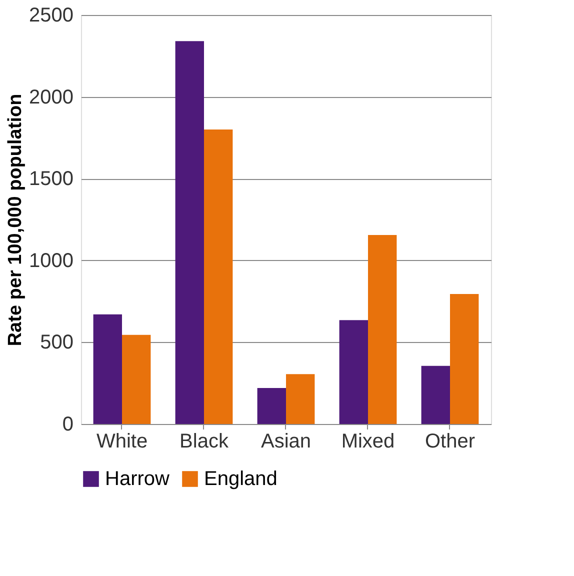  Describe the element at coordinates (68, 425) in the screenshot. I see `y-tick-label: 0` at that location.